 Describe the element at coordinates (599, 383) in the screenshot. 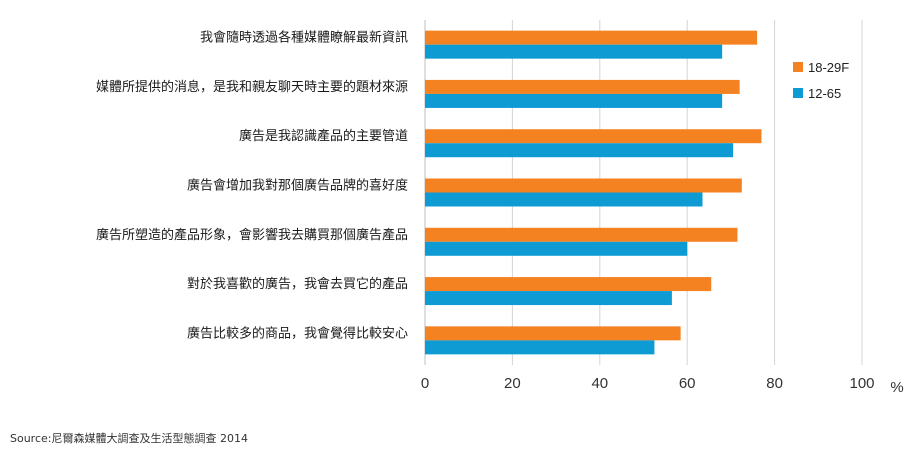

I see `x-tick-label: 40` at that location.